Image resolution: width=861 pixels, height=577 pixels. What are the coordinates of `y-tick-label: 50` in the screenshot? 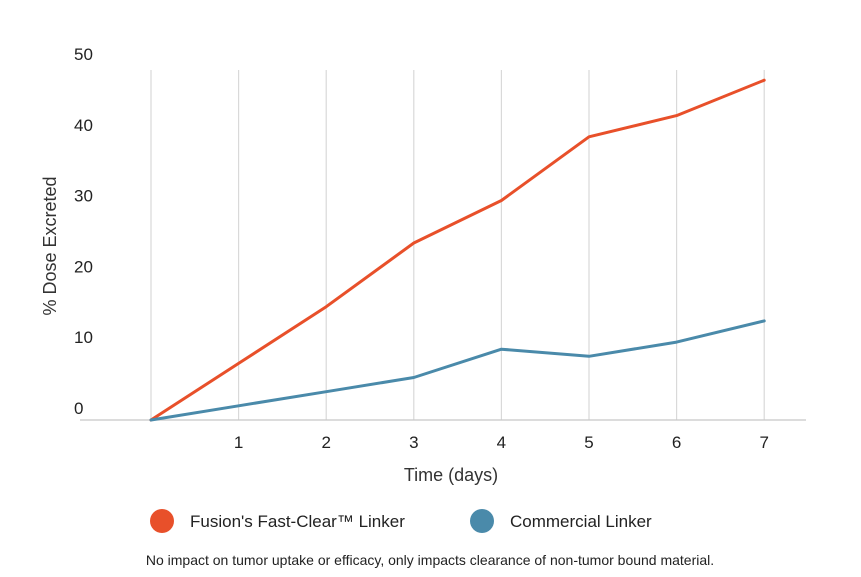 It's located at (83, 54).